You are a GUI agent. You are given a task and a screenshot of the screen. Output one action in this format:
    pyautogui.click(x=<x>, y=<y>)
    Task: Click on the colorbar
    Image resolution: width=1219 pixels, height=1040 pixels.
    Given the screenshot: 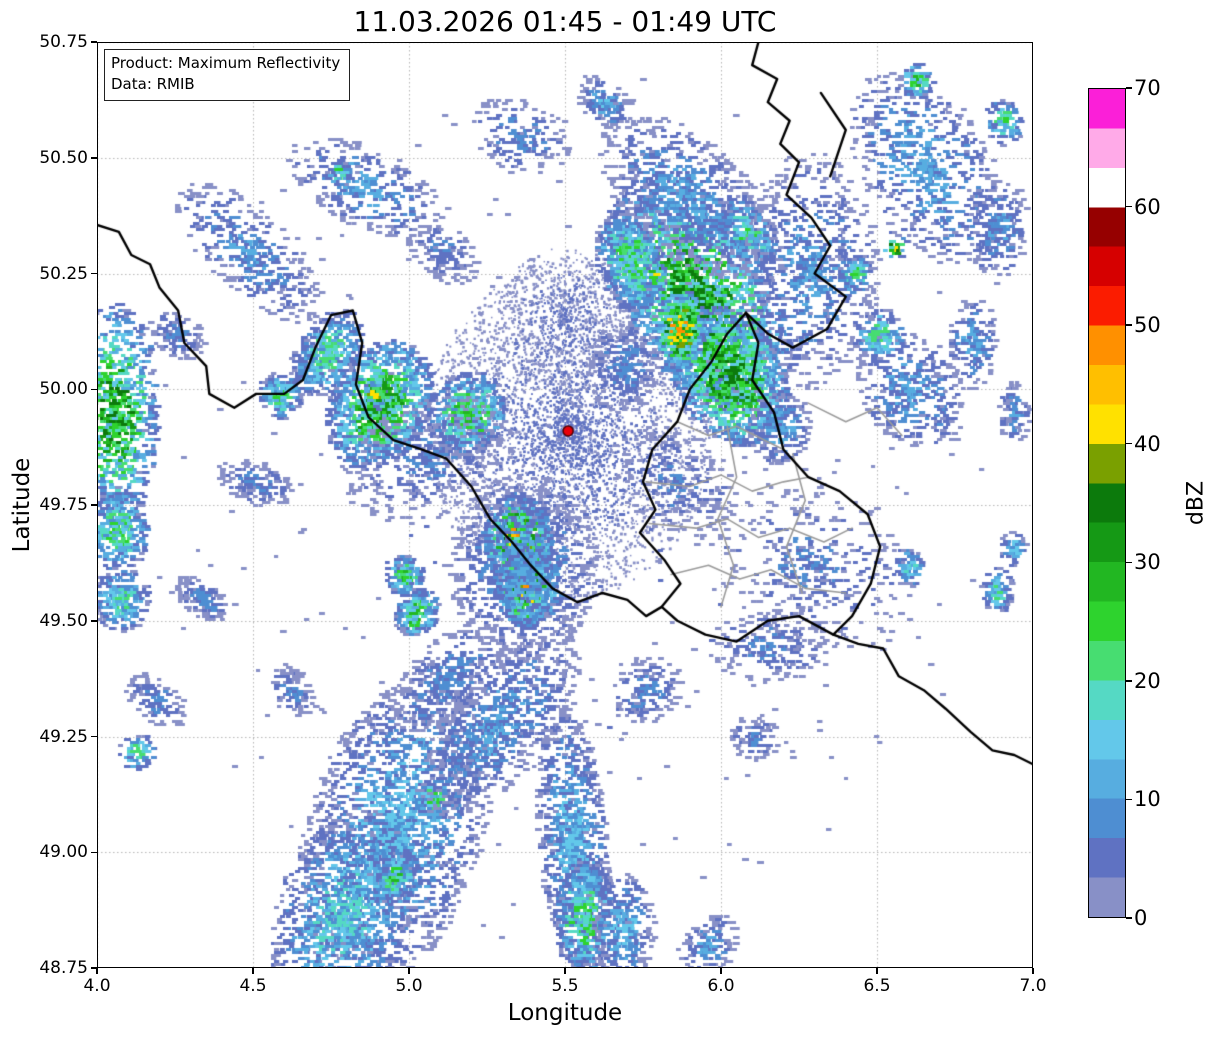 What is the action you would take?
    pyautogui.click(x=1107, y=503)
    